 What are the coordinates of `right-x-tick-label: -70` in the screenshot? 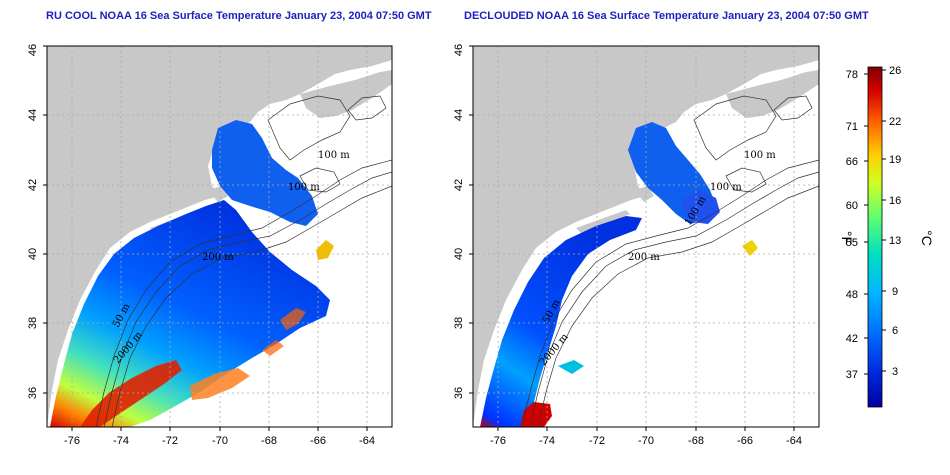 It's located at (646, 441).